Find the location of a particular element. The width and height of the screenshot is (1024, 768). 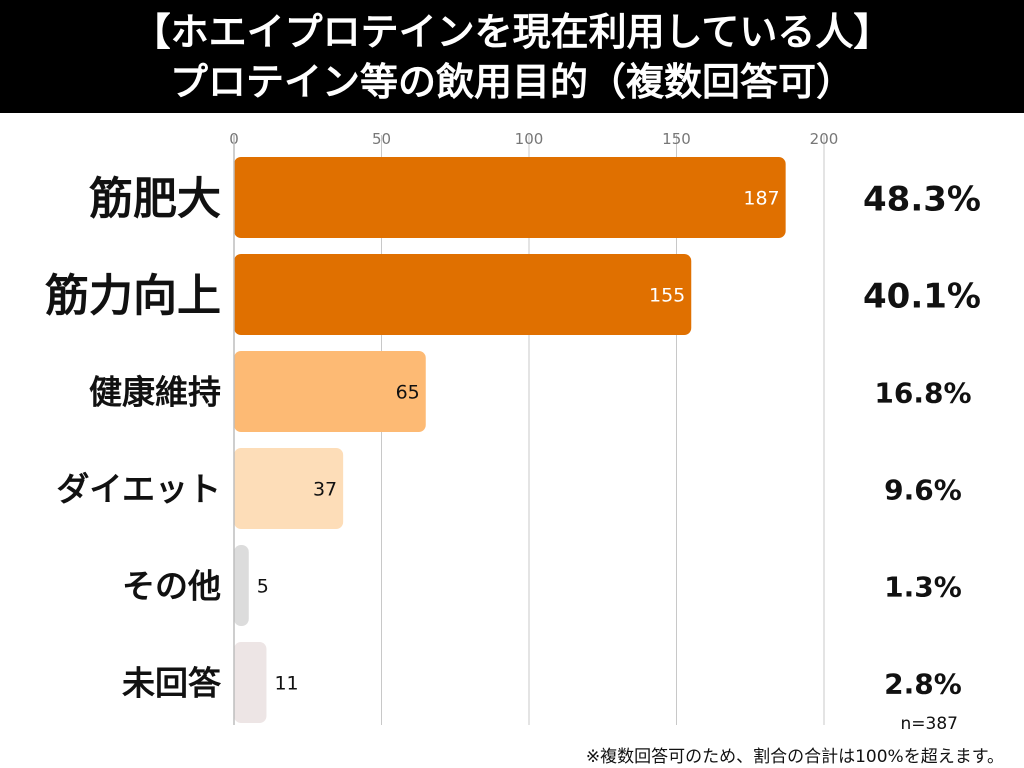

percentage-label: 9.6% is located at coordinates (923, 490).